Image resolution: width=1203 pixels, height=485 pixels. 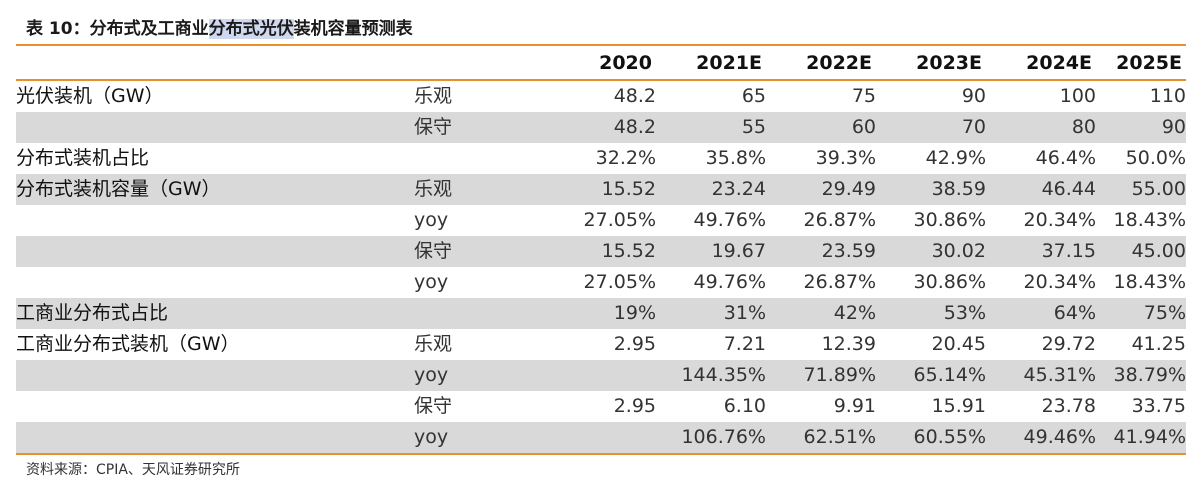 What do you see at coordinates (601, 454) in the screenshot?
I see `bottom-rule` at bounding box center [601, 454].